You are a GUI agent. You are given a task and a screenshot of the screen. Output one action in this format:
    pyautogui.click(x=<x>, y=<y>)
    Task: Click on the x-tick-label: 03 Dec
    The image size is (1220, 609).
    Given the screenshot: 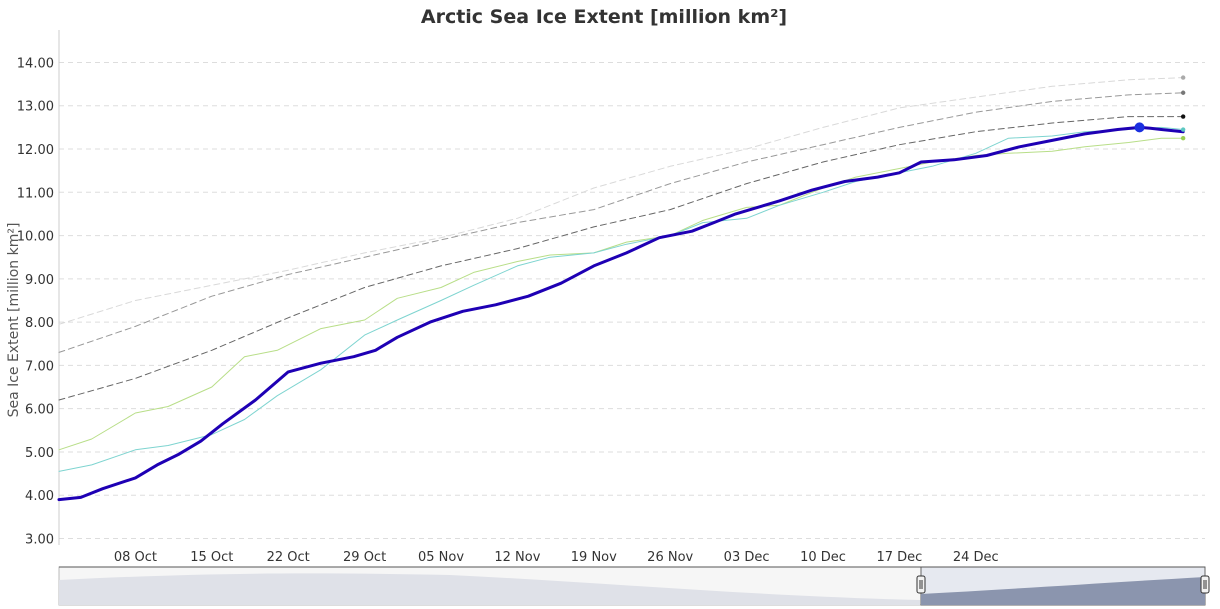 What is the action you would take?
    pyautogui.click(x=747, y=557)
    